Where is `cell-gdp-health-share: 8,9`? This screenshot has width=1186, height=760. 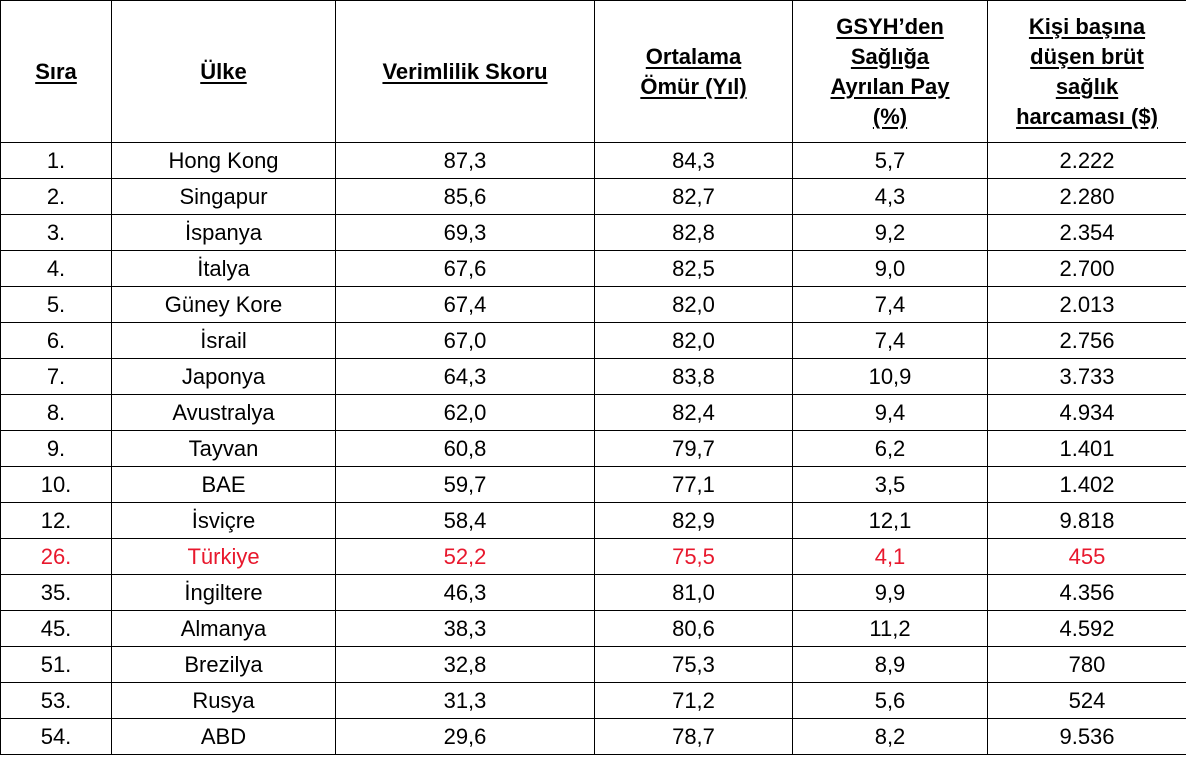 cell-gdp-health-share: 8,9 is located at coordinates (890, 664).